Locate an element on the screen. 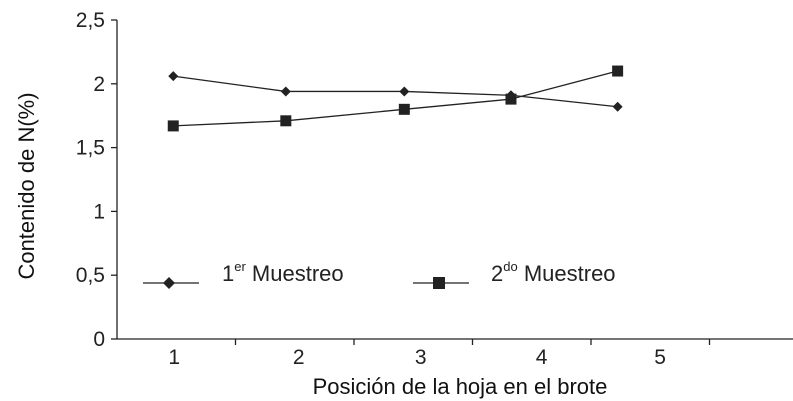 This screenshot has width=793, height=401. x-tick-label: 3 is located at coordinates (421, 357).